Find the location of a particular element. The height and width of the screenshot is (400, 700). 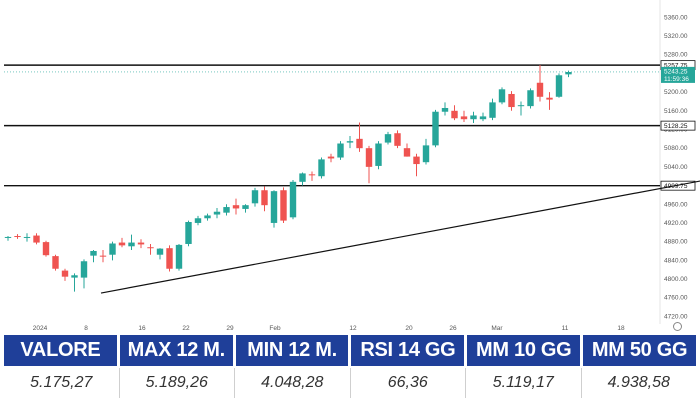

x-tick-label: 18 is located at coordinates (621, 328).